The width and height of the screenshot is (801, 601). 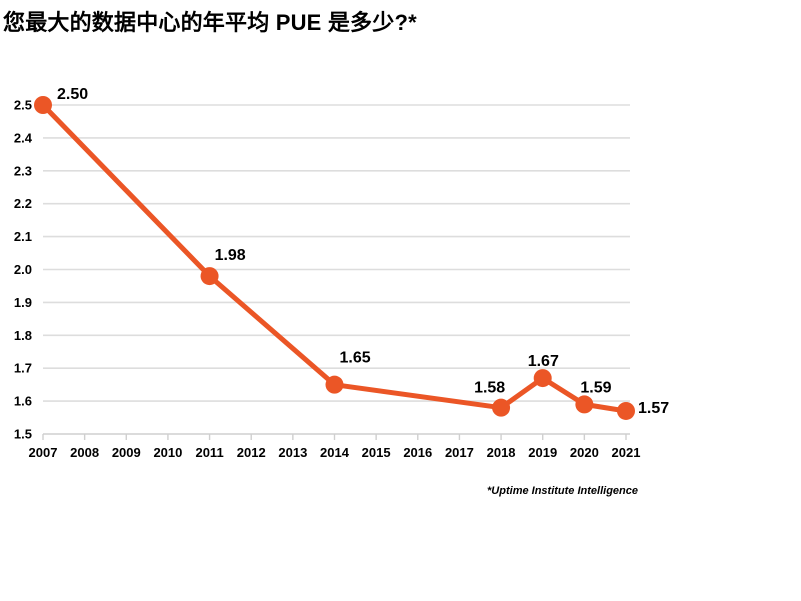 What do you see at coordinates (23, 401) in the screenshot?
I see `y-tick-label: 1.6` at bounding box center [23, 401].